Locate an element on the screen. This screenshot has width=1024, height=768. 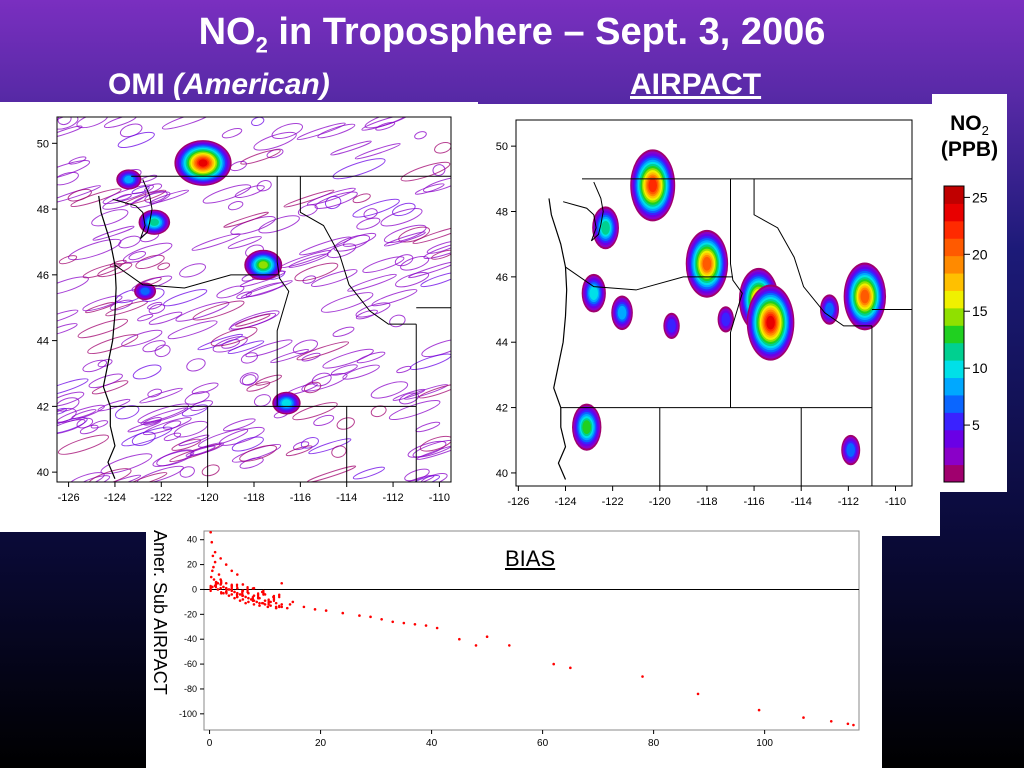
colorbar-tick-label: 10 is located at coordinates (980, 368).